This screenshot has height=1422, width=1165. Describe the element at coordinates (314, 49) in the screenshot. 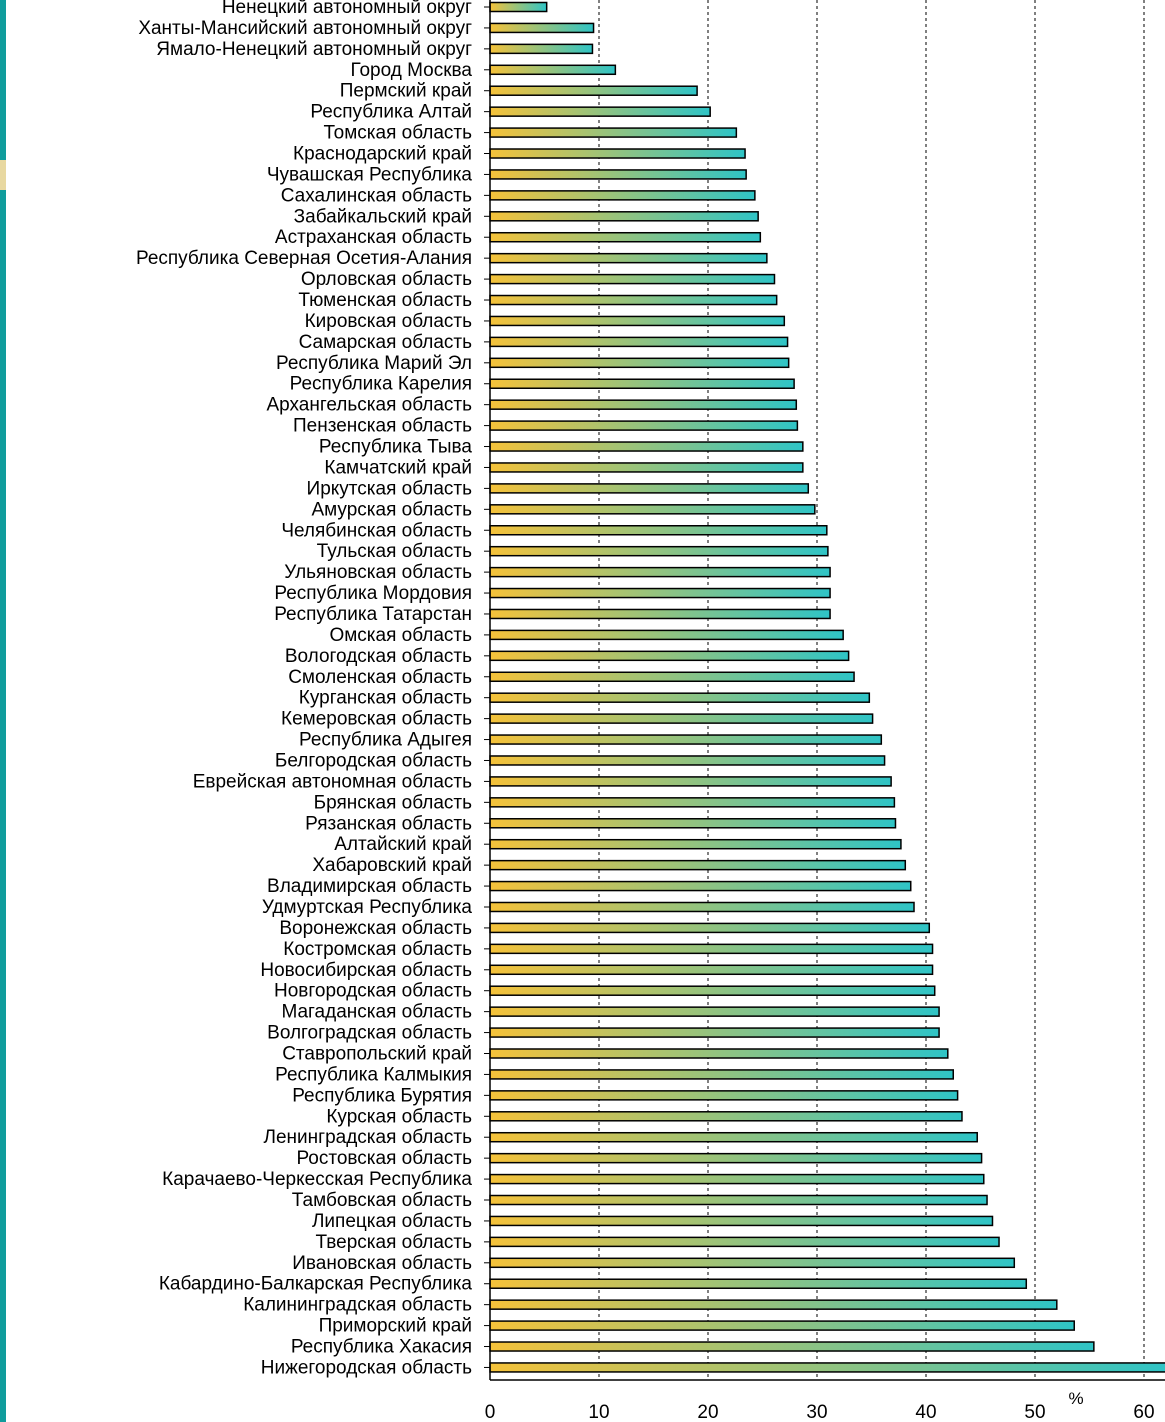

I see `category-label: Ямало-Ненецкий автономный округ` at that location.